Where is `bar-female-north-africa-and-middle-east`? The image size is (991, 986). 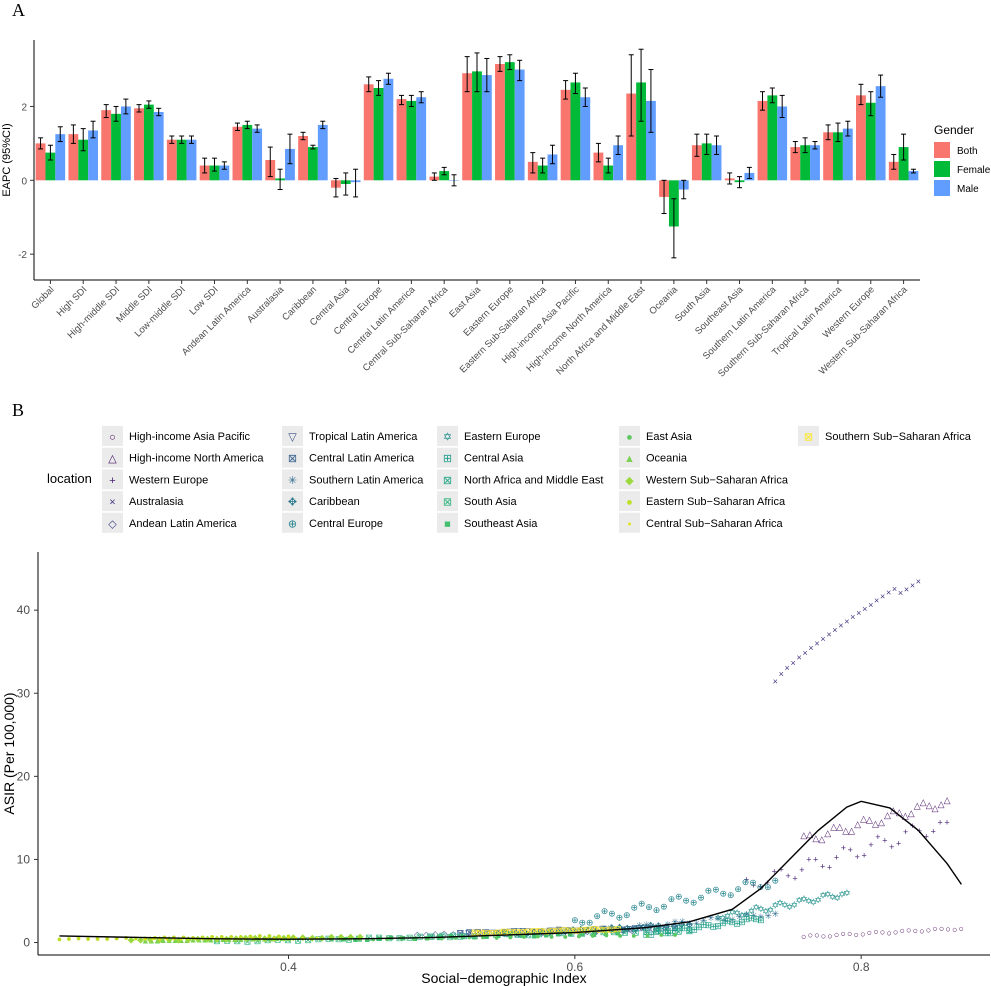 bar-female-north-africa-and-middle-east is located at coordinates (641, 131).